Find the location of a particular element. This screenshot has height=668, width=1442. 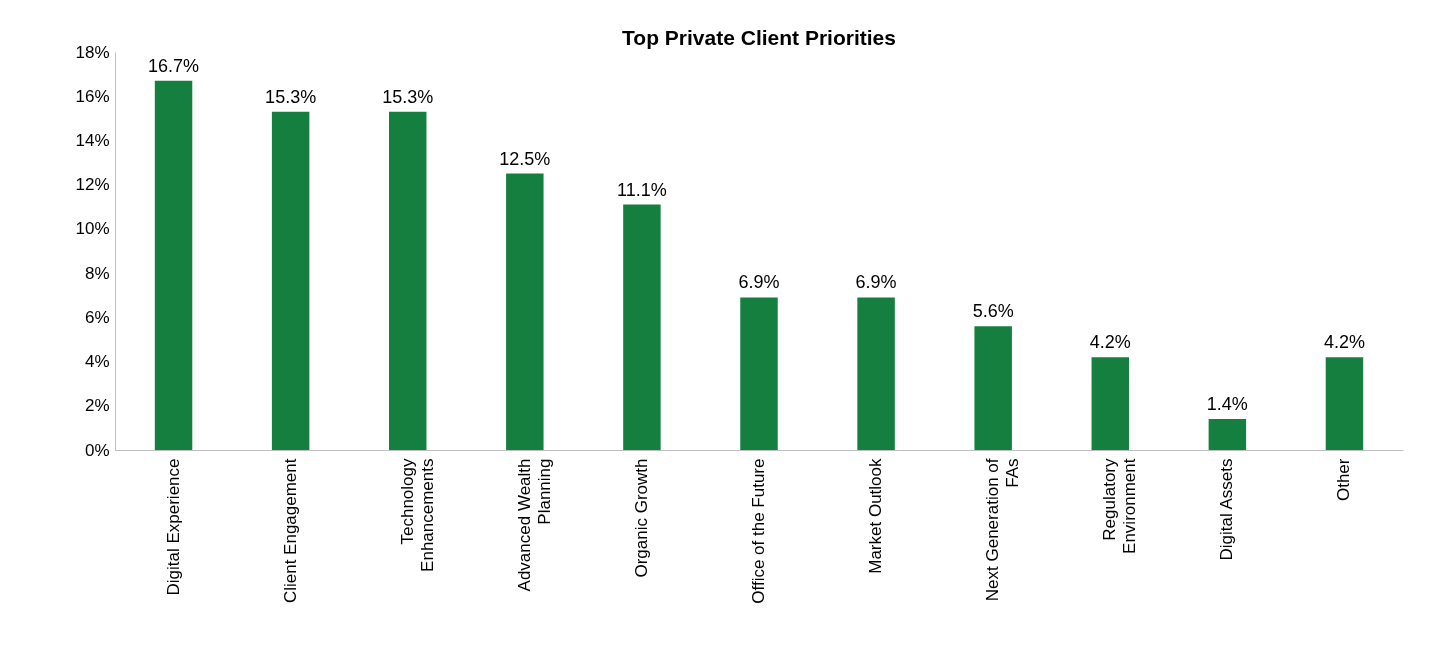

x-tick-label: Market Outlook is located at coordinates (876, 516).